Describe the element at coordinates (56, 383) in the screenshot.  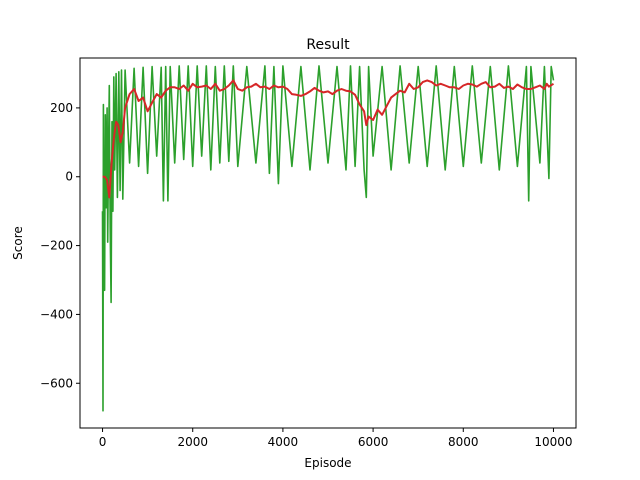
I see `y-tick-label: −600` at that location.